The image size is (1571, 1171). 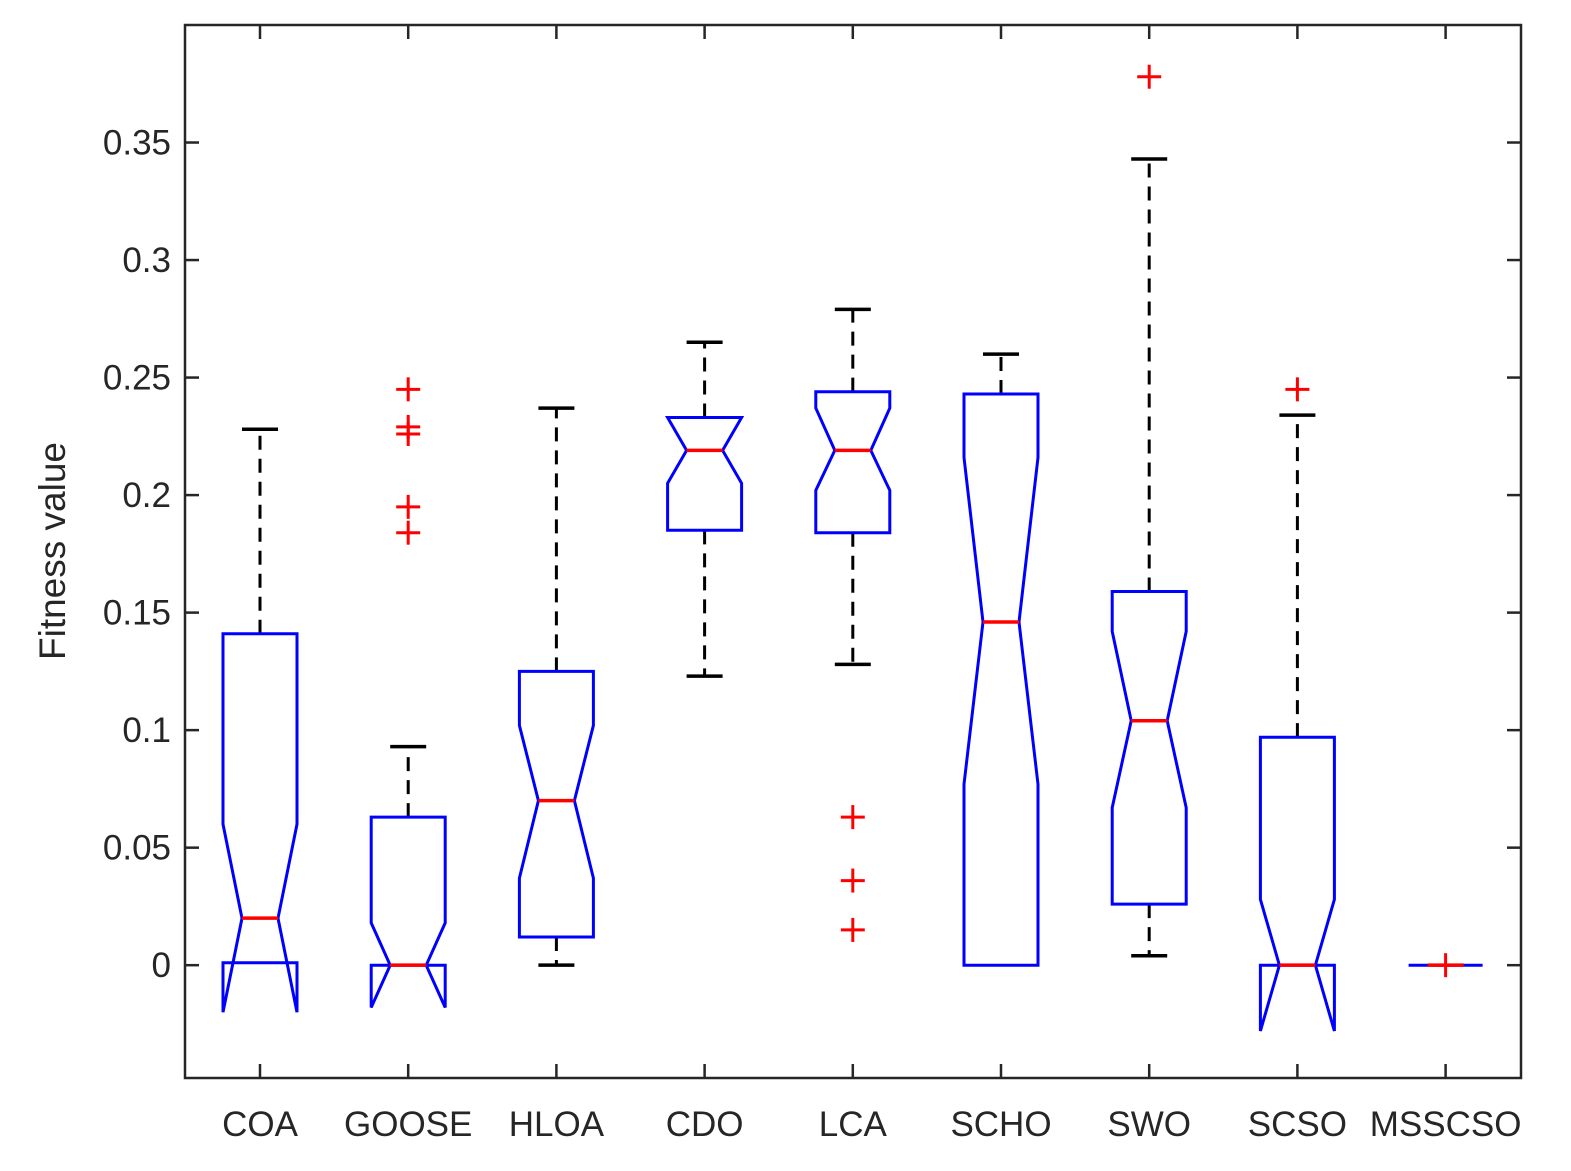 I want to click on box-group-swo, so click(x=1149, y=511).